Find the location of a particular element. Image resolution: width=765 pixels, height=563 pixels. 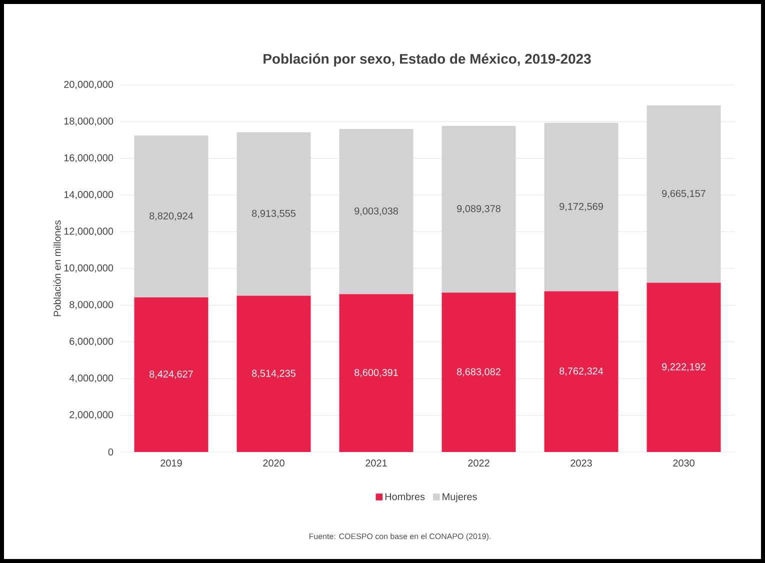

legend-label: Mujeres is located at coordinates (459, 497).